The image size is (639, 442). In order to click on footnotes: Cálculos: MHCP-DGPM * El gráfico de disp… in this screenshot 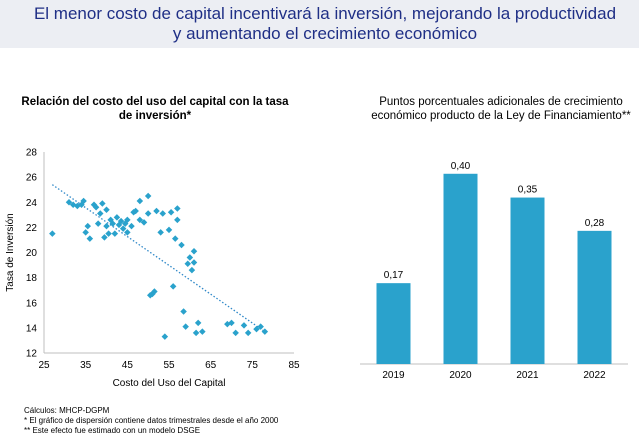, I will do `click(151, 421)`.